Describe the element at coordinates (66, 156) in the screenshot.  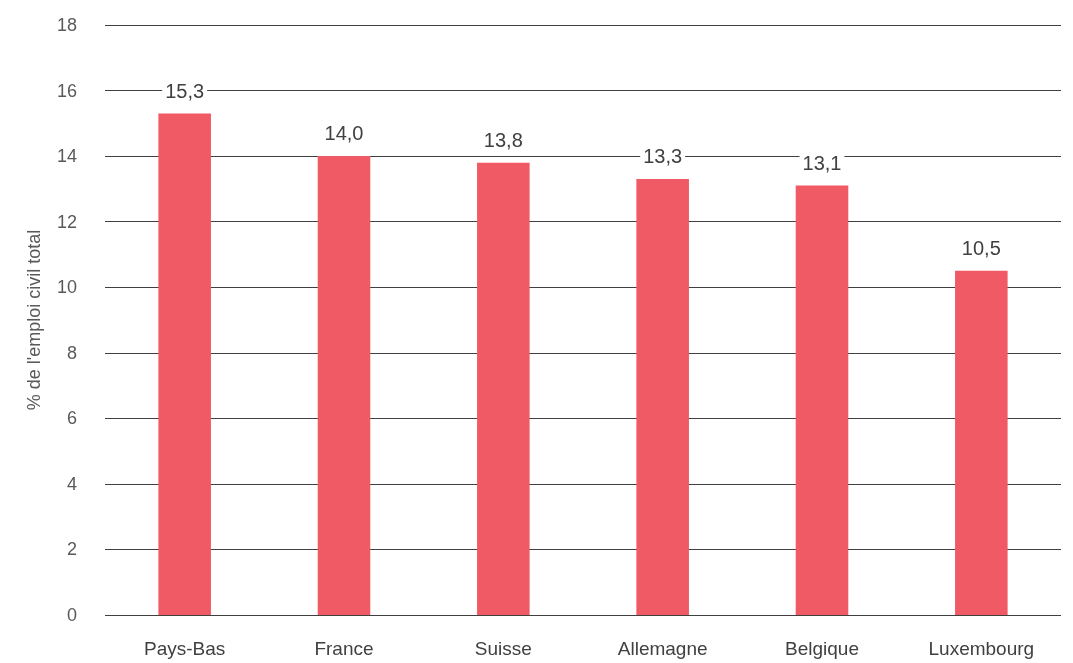
I see `y-tick-label: 14` at that location.